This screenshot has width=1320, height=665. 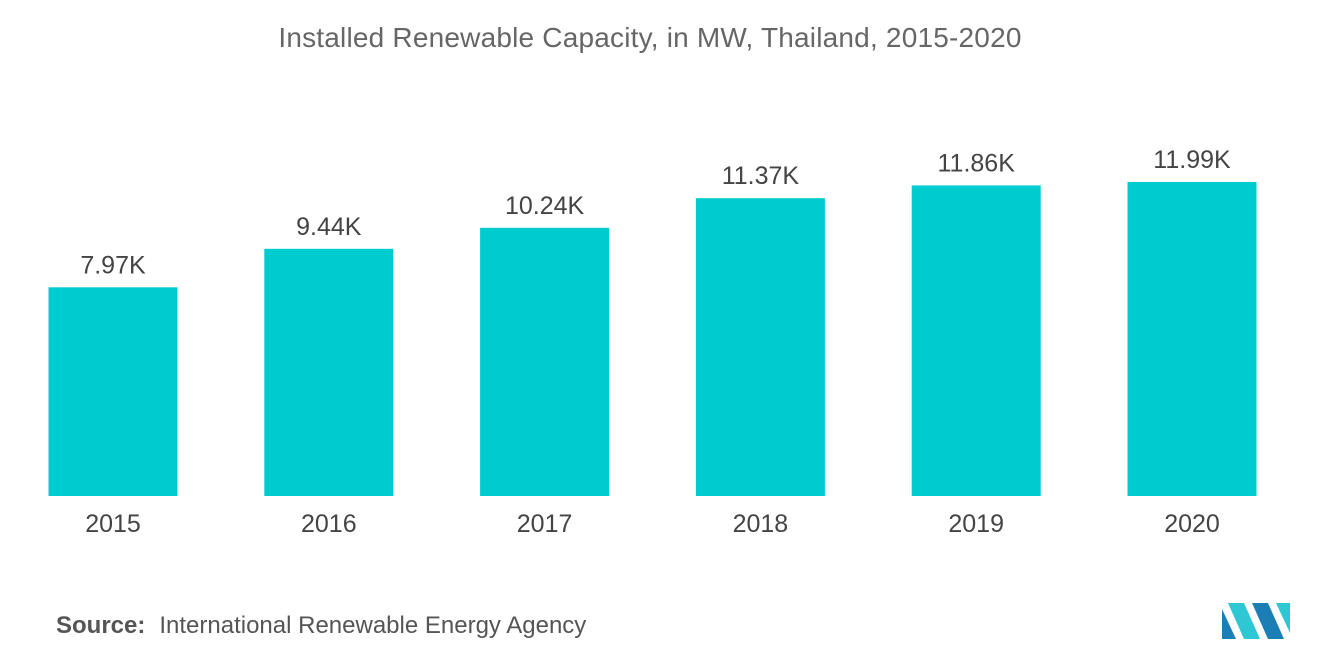 I want to click on source-label: Source:, so click(x=101, y=625).